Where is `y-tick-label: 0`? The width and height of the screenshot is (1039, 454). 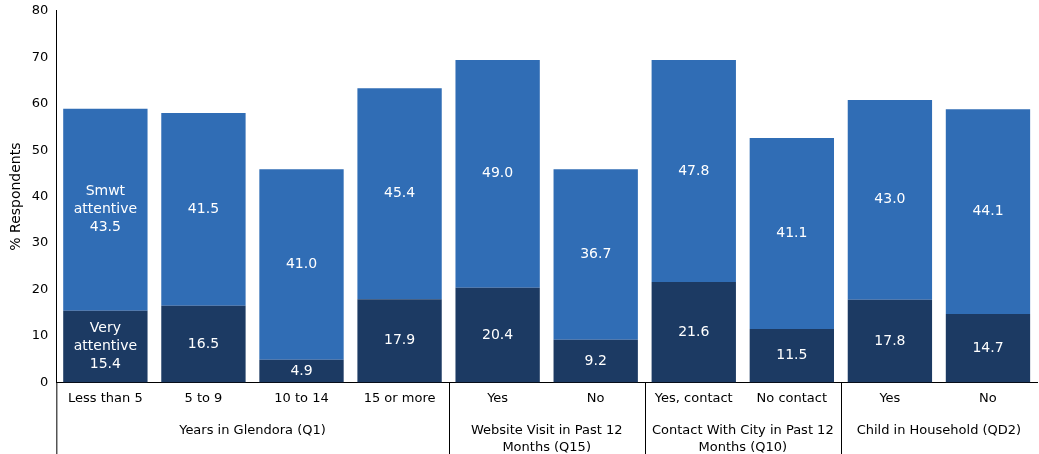
y-tick-label: 0 is located at coordinates (44, 381).